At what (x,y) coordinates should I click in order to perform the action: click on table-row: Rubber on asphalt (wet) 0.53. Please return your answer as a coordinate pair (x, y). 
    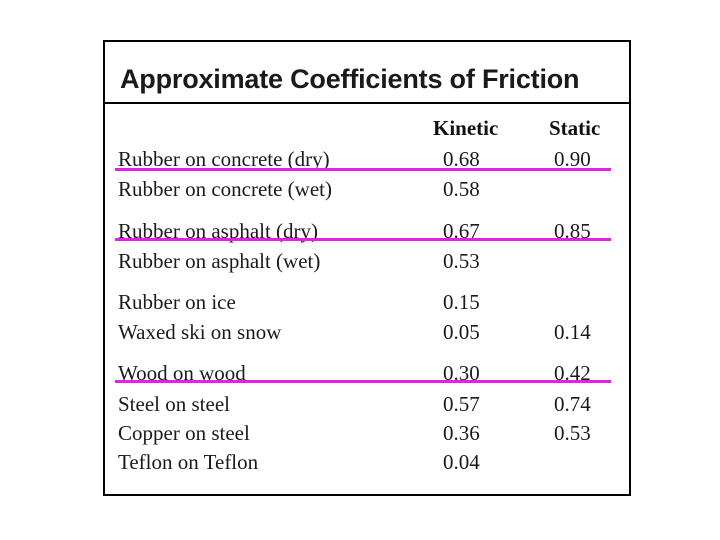
    Looking at the image, I should click on (367, 261).